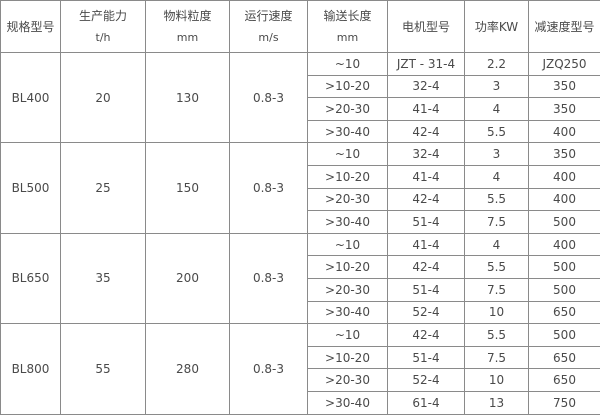 The height and width of the screenshot is (415, 600). Describe the element at coordinates (268, 15) in the screenshot. I see `column-header-label: 运行速度` at that location.